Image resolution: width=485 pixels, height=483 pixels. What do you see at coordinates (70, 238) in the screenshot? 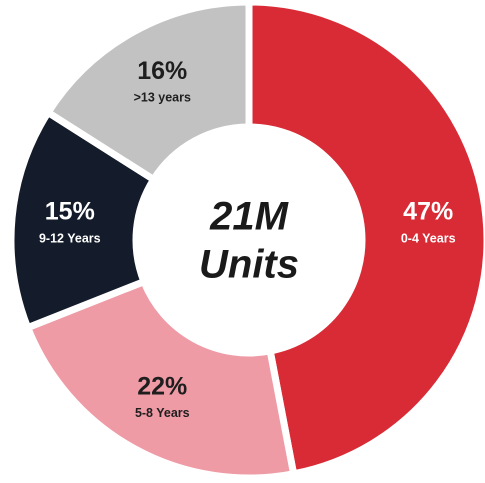
I see `category-label: 9-12 Years` at bounding box center [70, 238].